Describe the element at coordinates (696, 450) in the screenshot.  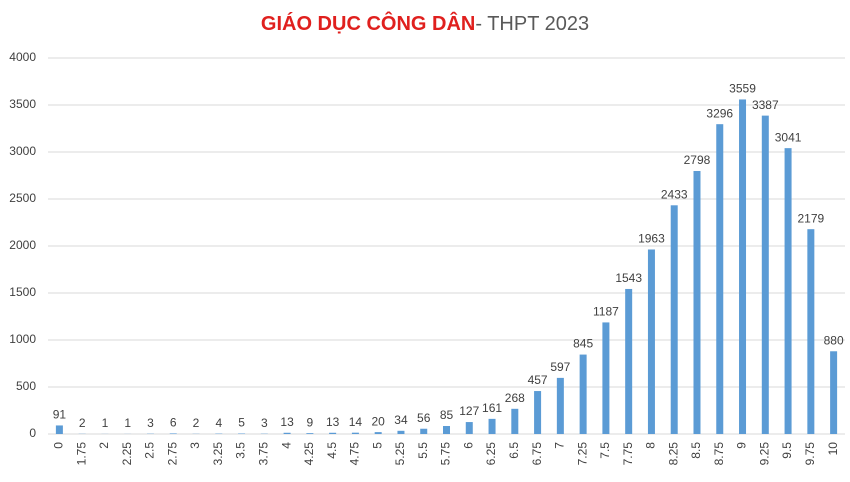
I see `x-tick-label: 8.5` at that location.